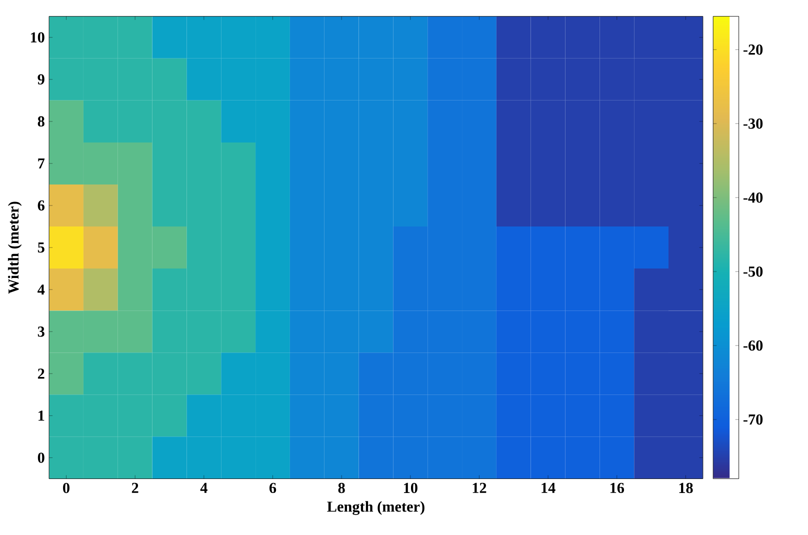 This screenshot has width=808, height=535. What do you see at coordinates (41, 457) in the screenshot?
I see `y-tick-label: 0` at bounding box center [41, 457].